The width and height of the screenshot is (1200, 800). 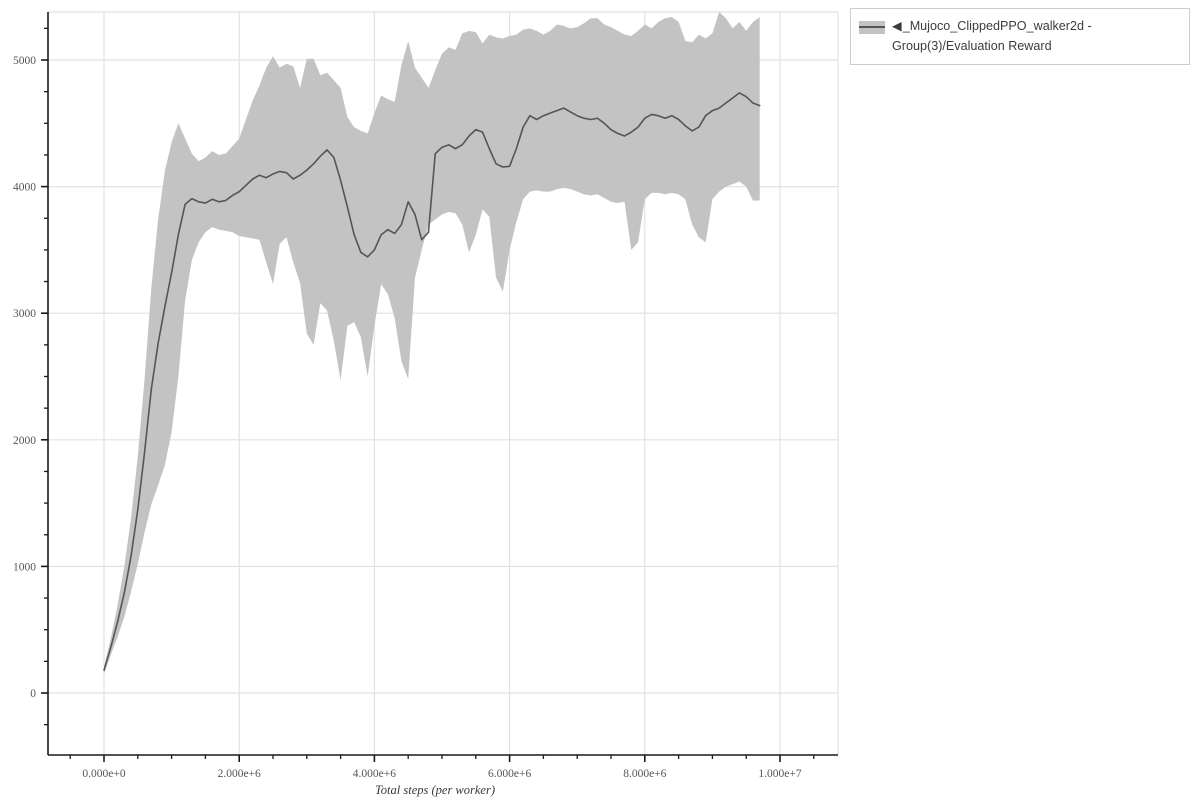 What do you see at coordinates (435, 790) in the screenshot?
I see `x-axis-title: Total steps (per worker)` at bounding box center [435, 790].